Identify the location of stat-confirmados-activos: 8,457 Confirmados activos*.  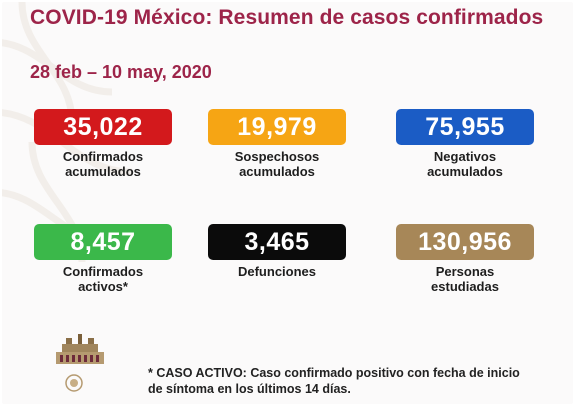
(103, 259).